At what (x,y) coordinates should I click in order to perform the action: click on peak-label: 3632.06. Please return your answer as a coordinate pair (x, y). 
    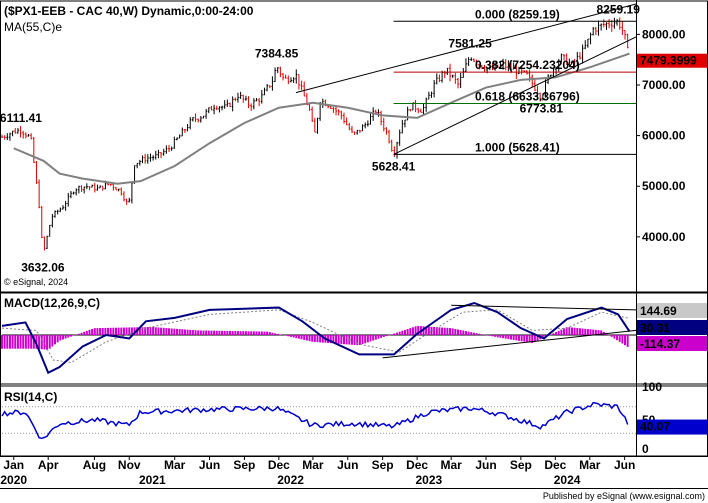
    Looking at the image, I should click on (43, 267).